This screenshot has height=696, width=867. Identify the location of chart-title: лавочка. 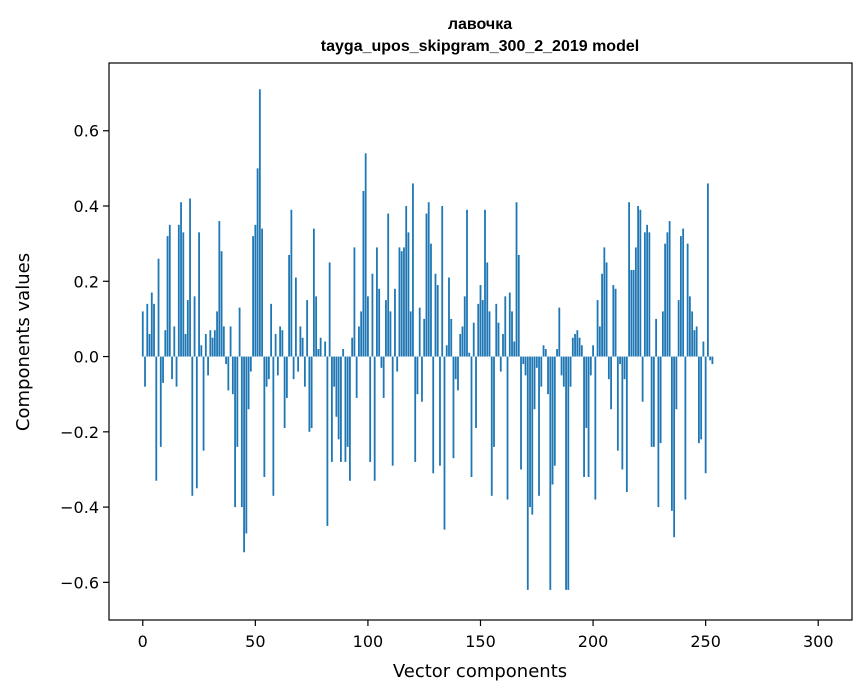
(480, 24).